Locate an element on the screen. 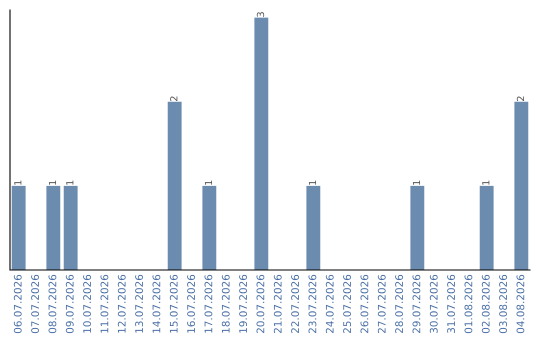 This screenshot has width=540, height=340. data-label: 3 is located at coordinates (260, 14).